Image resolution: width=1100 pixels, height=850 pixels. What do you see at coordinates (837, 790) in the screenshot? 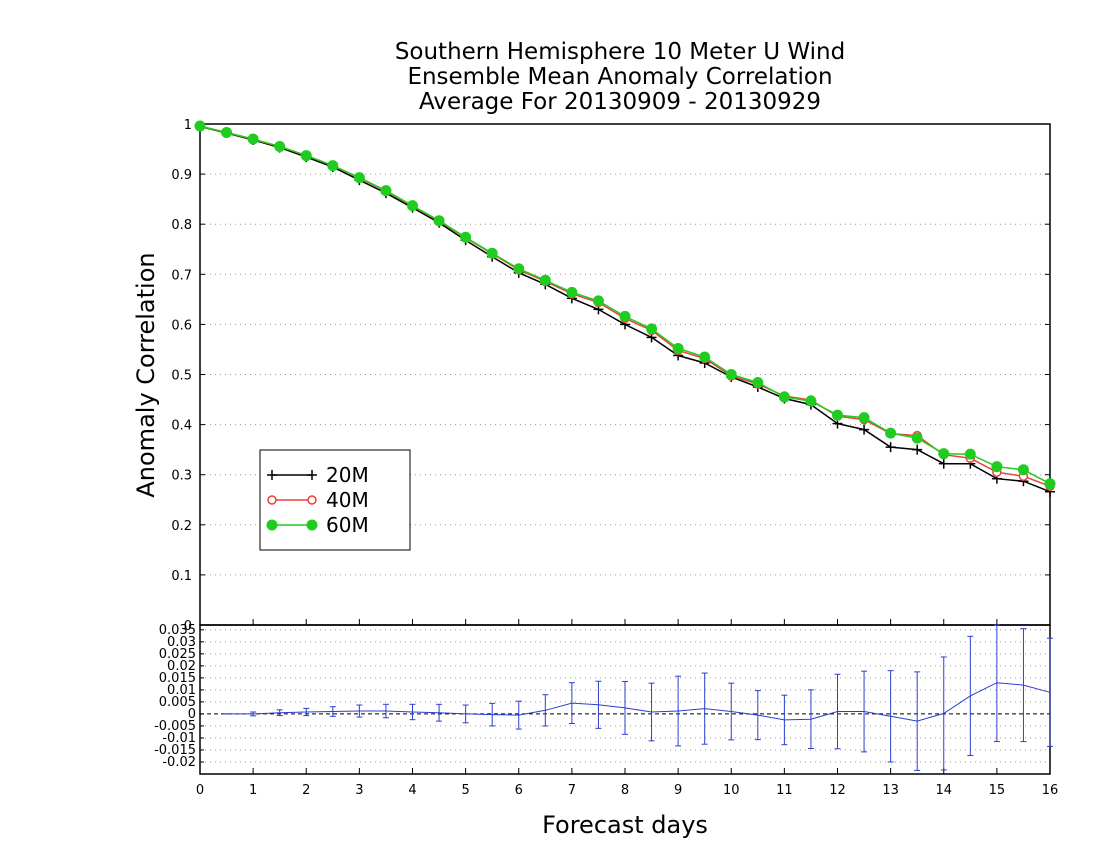
I see `x-tick-label: 12` at bounding box center [837, 790].